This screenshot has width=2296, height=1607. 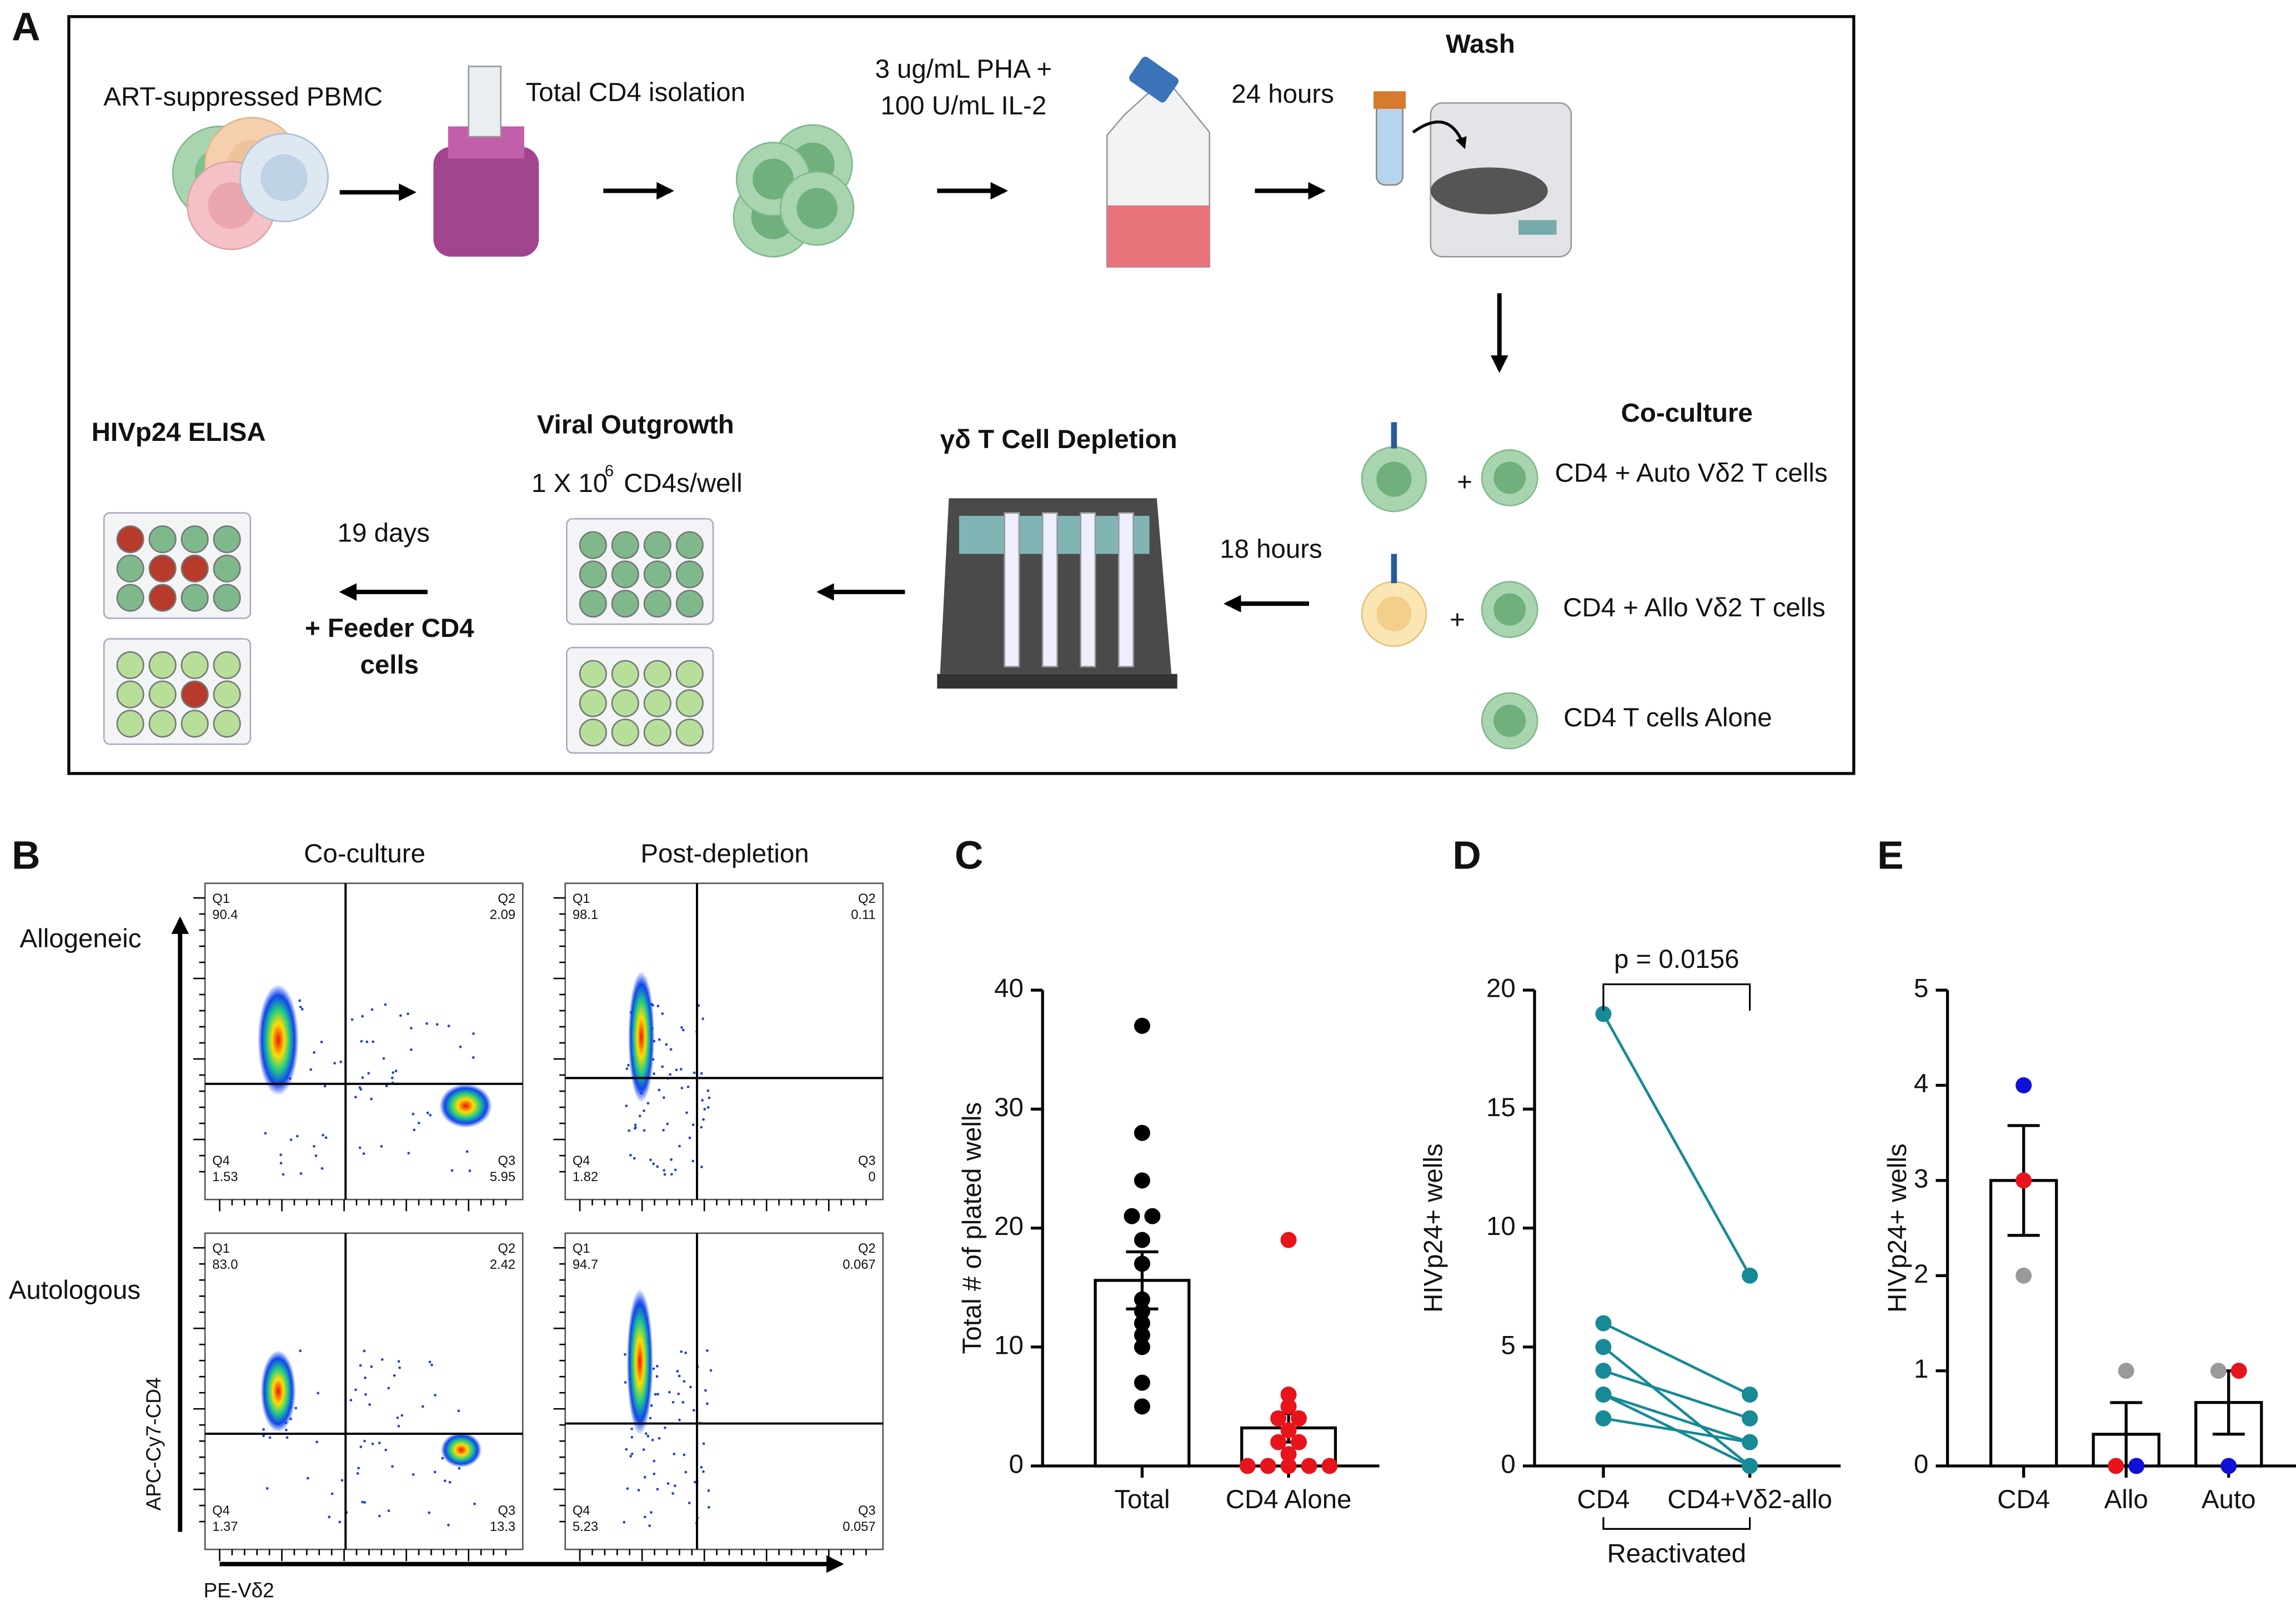 I want to click on significance-bracket, so click(x=1676, y=997).